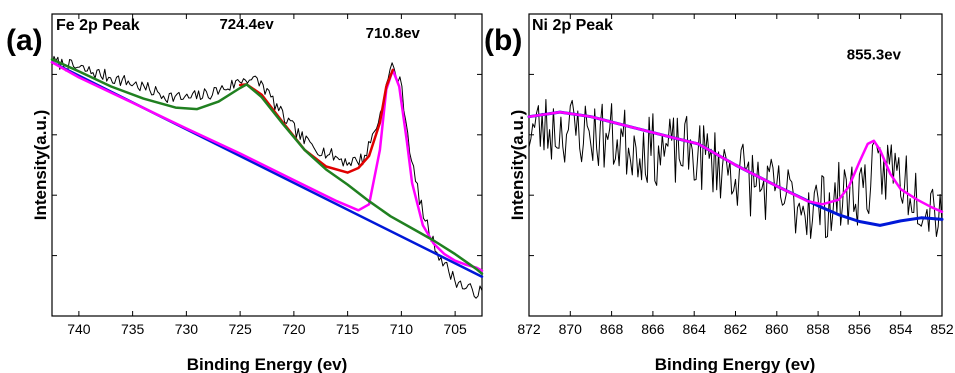 Image resolution: width=955 pixels, height=373 pixels. What do you see at coordinates (402, 329) in the screenshot?
I see `x-tick-label: 710` at bounding box center [402, 329].